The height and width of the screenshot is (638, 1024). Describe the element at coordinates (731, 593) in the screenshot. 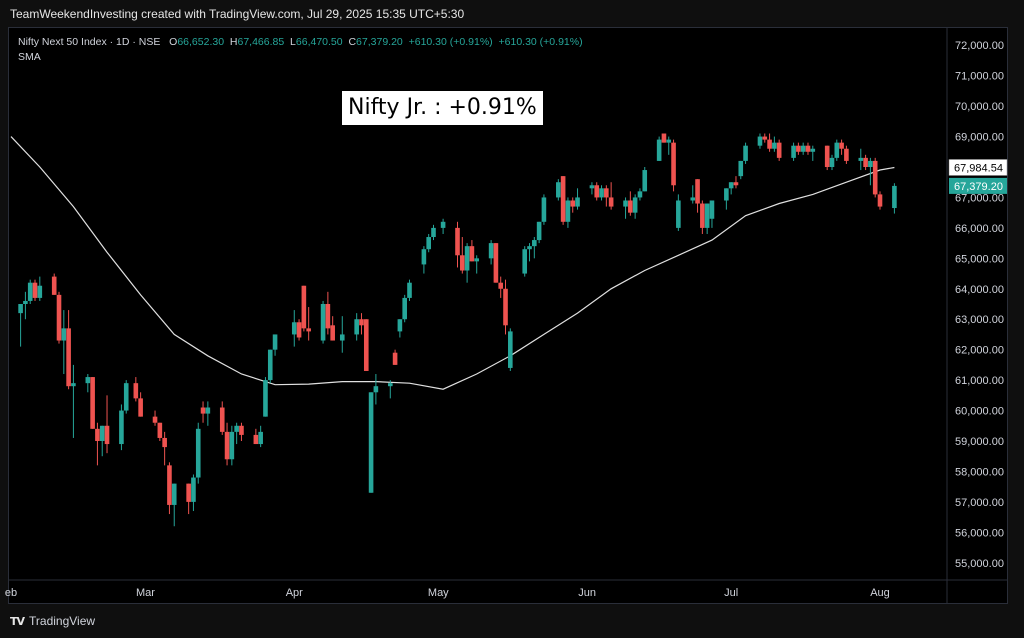

I see `x-tick-label: Jul` at that location.